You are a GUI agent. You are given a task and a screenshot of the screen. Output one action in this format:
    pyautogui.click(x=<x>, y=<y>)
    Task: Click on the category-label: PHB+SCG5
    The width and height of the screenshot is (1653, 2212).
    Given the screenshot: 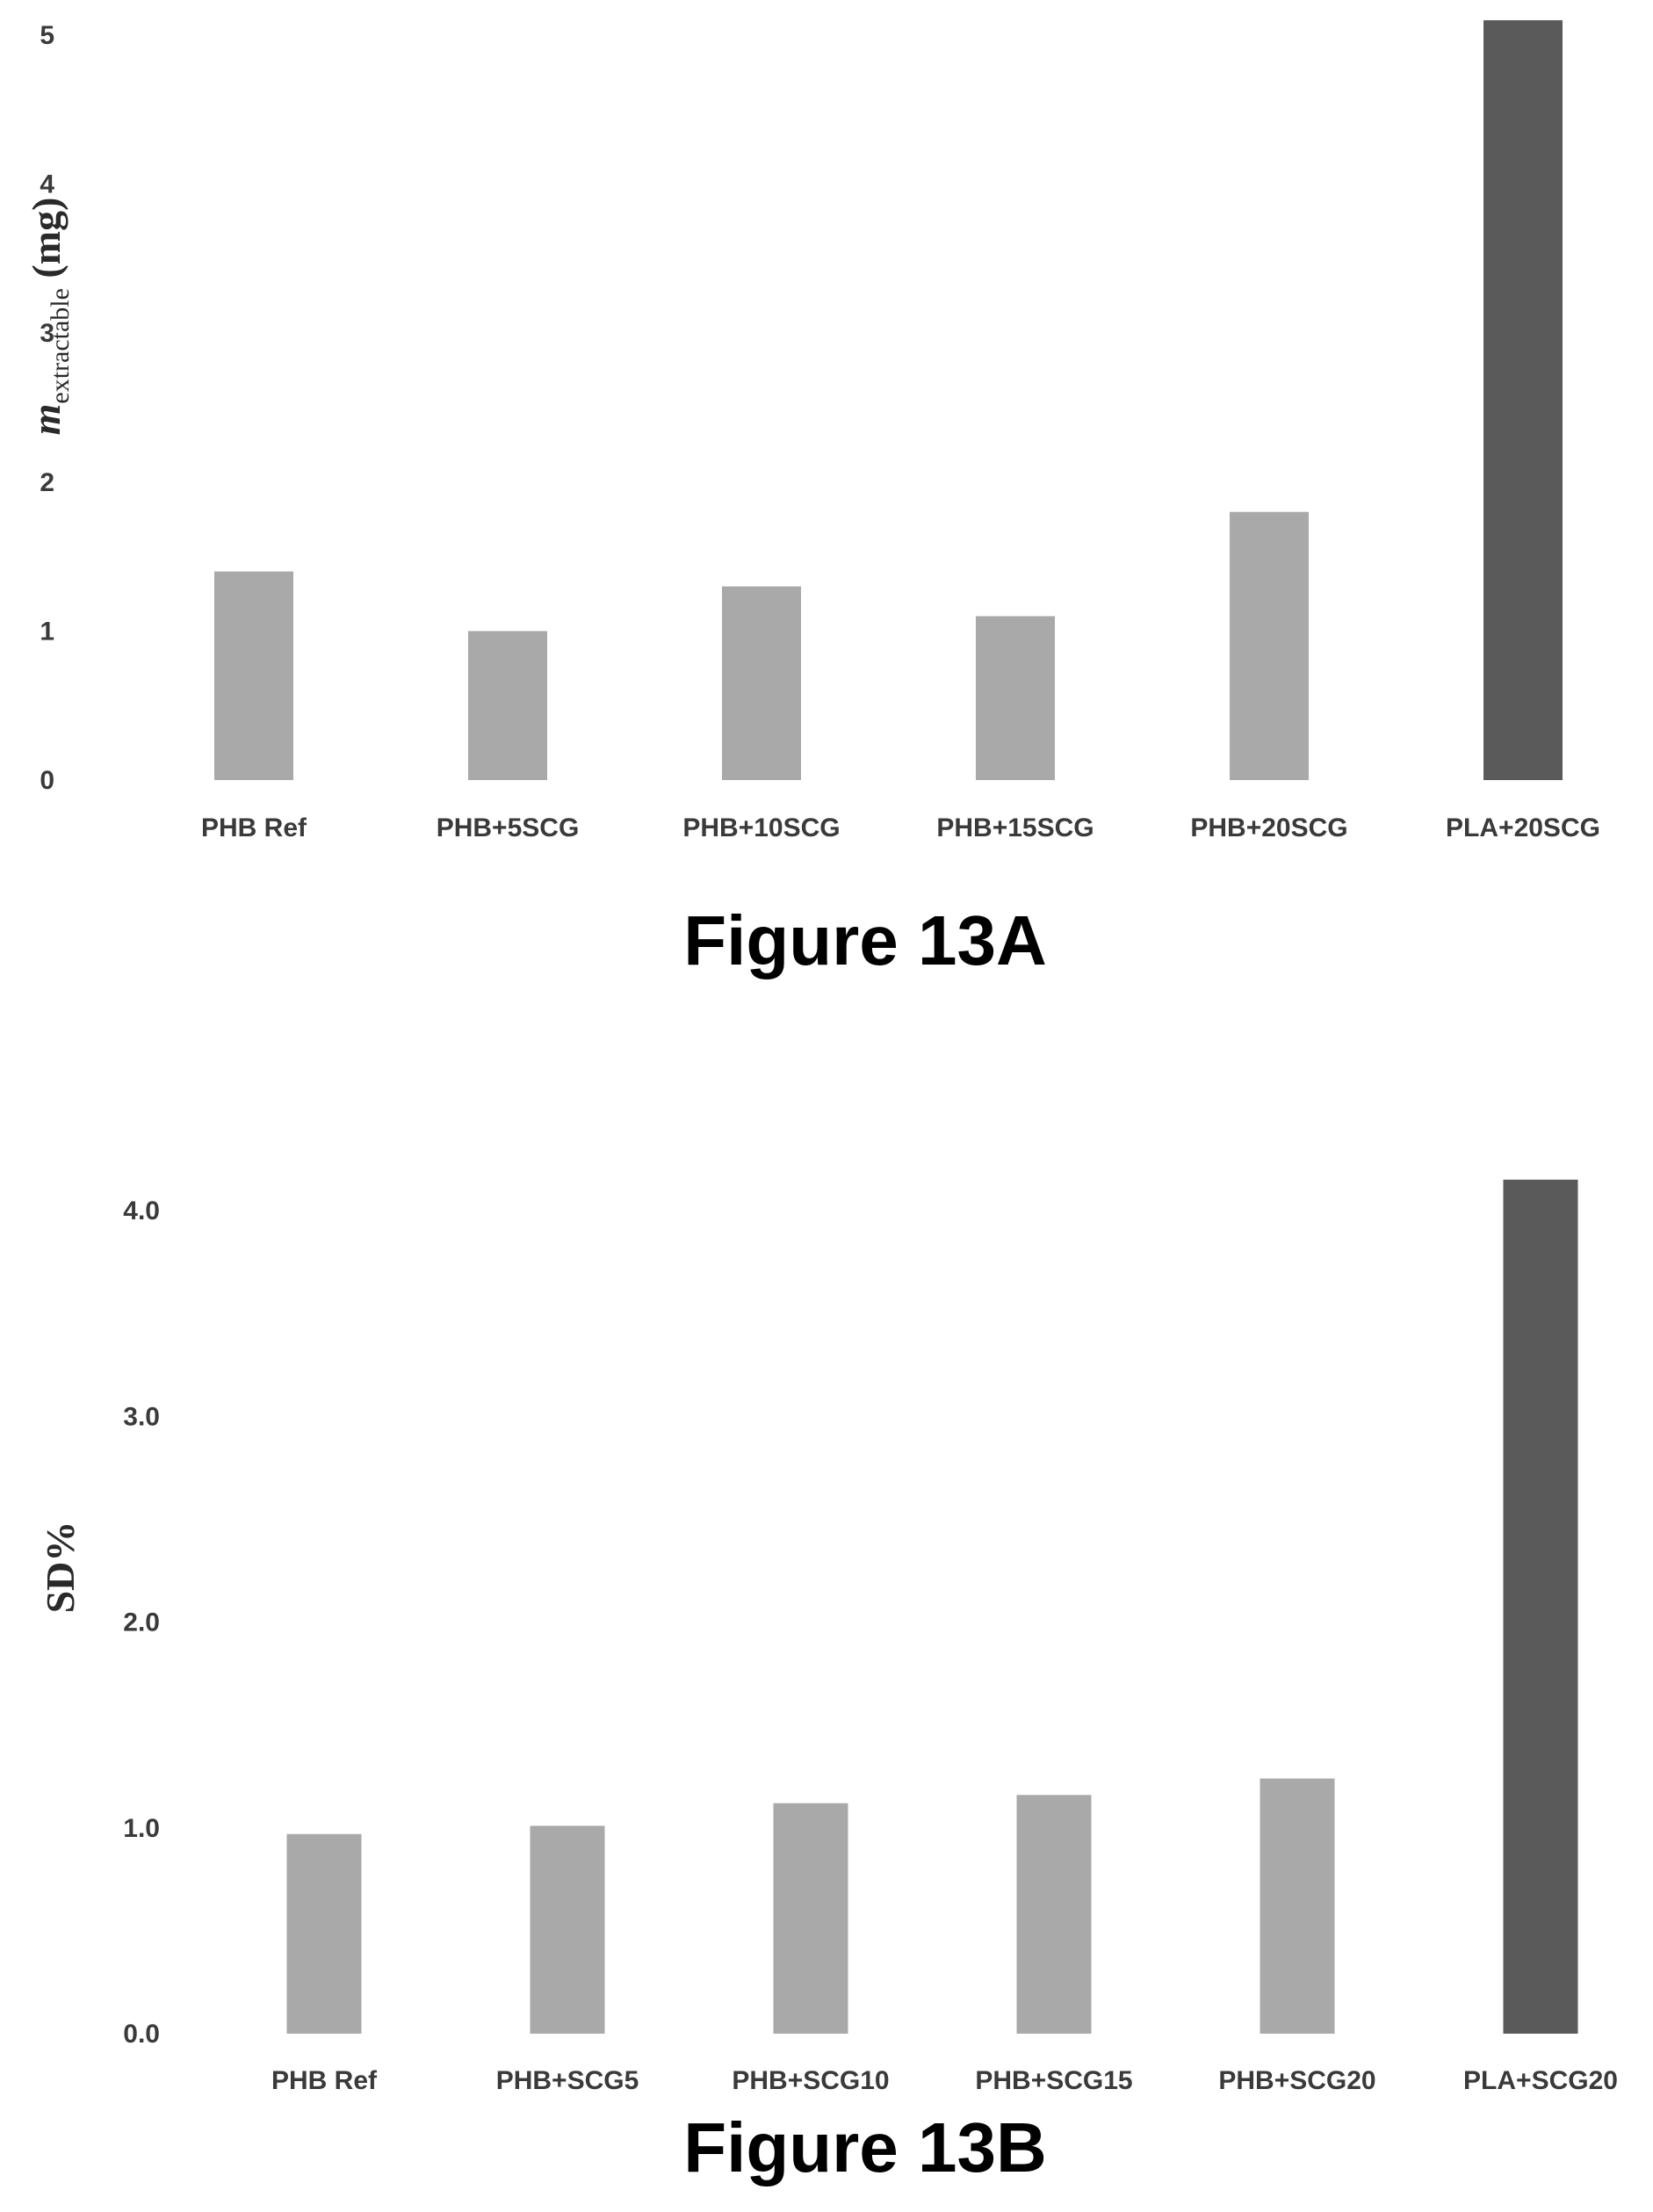 What is the action you would take?
    pyautogui.click(x=568, y=2080)
    